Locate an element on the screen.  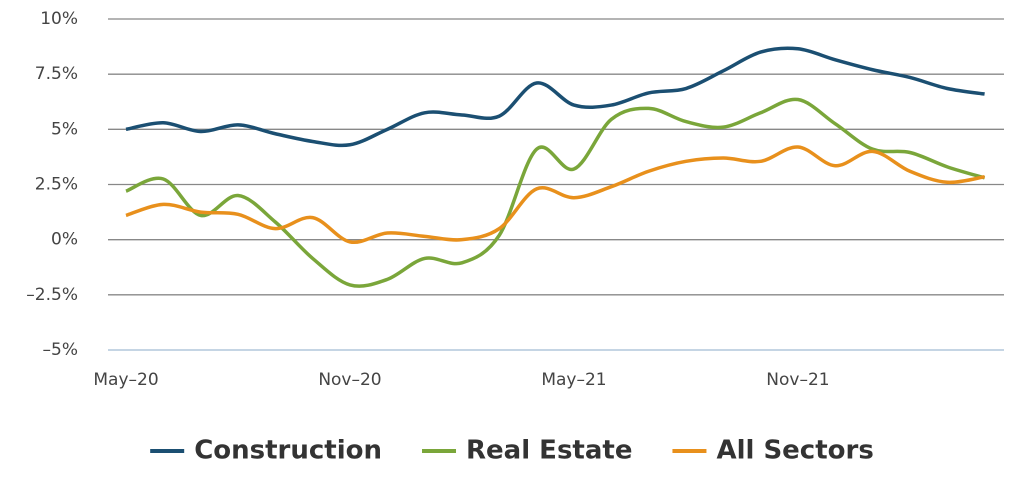
legend-label: Construction is located at coordinates (288, 451).